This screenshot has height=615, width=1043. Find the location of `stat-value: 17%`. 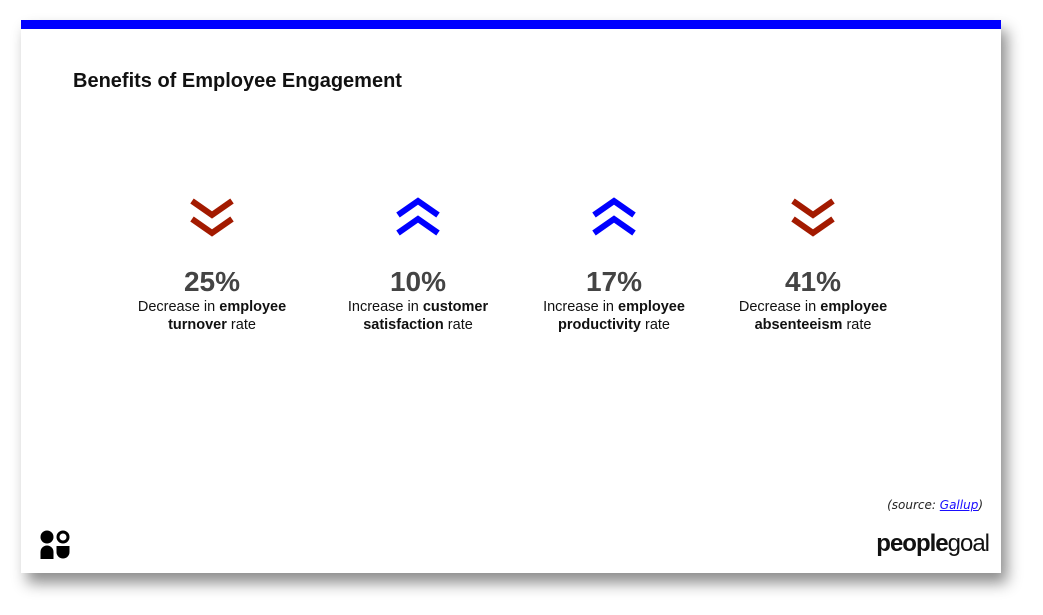

stat-value: 17% is located at coordinates (614, 281).